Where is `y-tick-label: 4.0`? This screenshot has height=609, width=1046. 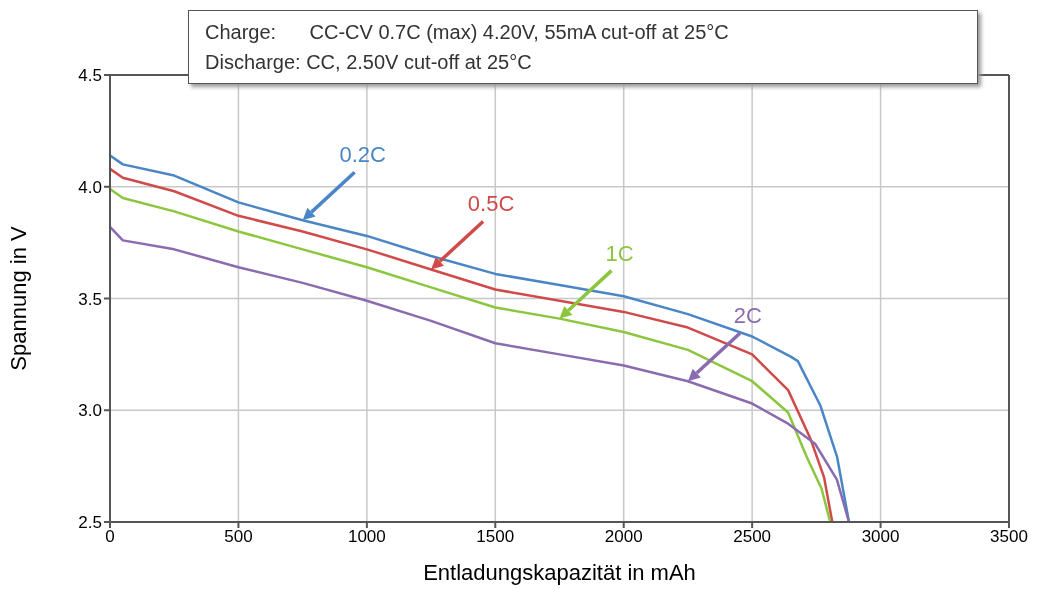
y-tick-label: 4.0 is located at coordinates (90, 187).